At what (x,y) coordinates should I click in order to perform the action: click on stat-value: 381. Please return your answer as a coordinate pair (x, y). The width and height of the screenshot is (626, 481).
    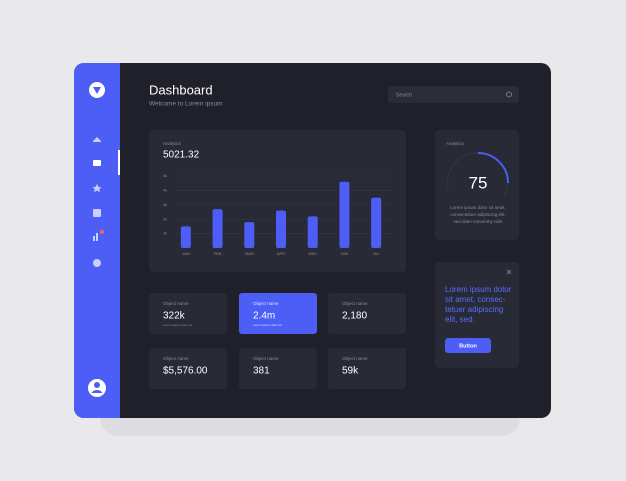
    Looking at the image, I should click on (261, 371).